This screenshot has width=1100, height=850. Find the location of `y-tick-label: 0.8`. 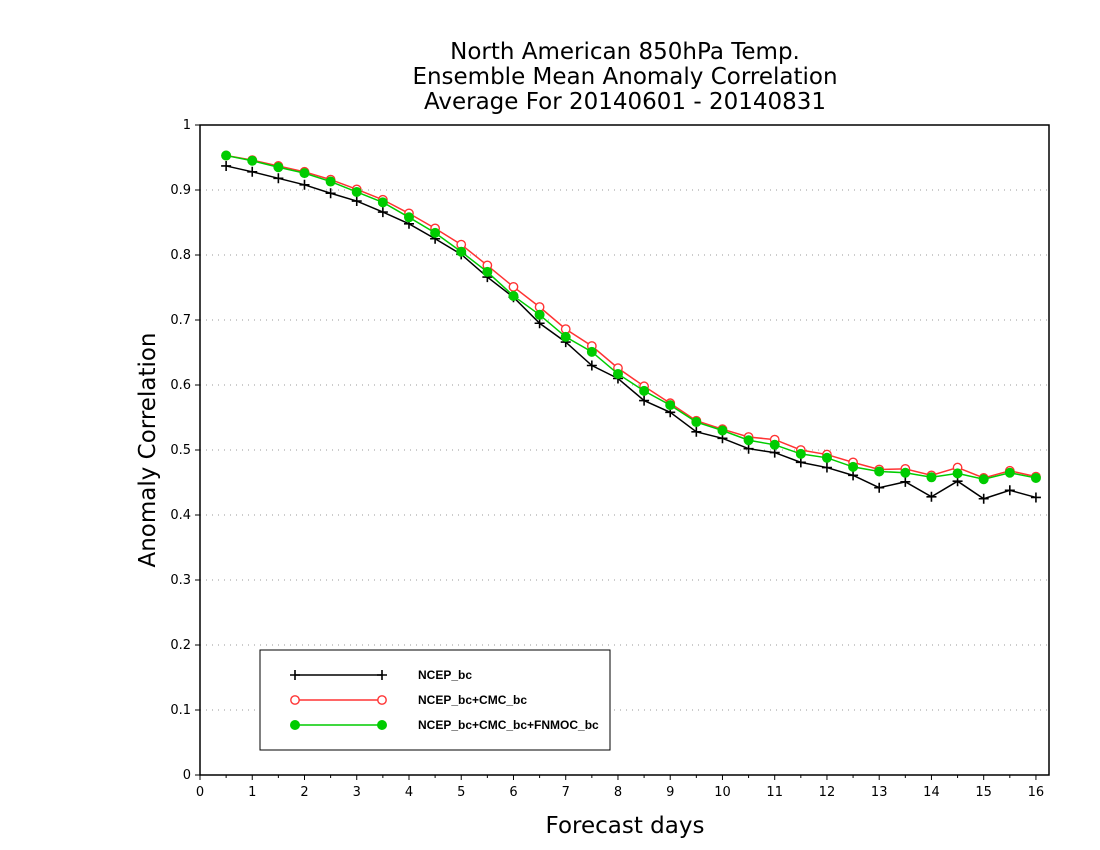

y-tick-label: 0.8 is located at coordinates (180, 255).